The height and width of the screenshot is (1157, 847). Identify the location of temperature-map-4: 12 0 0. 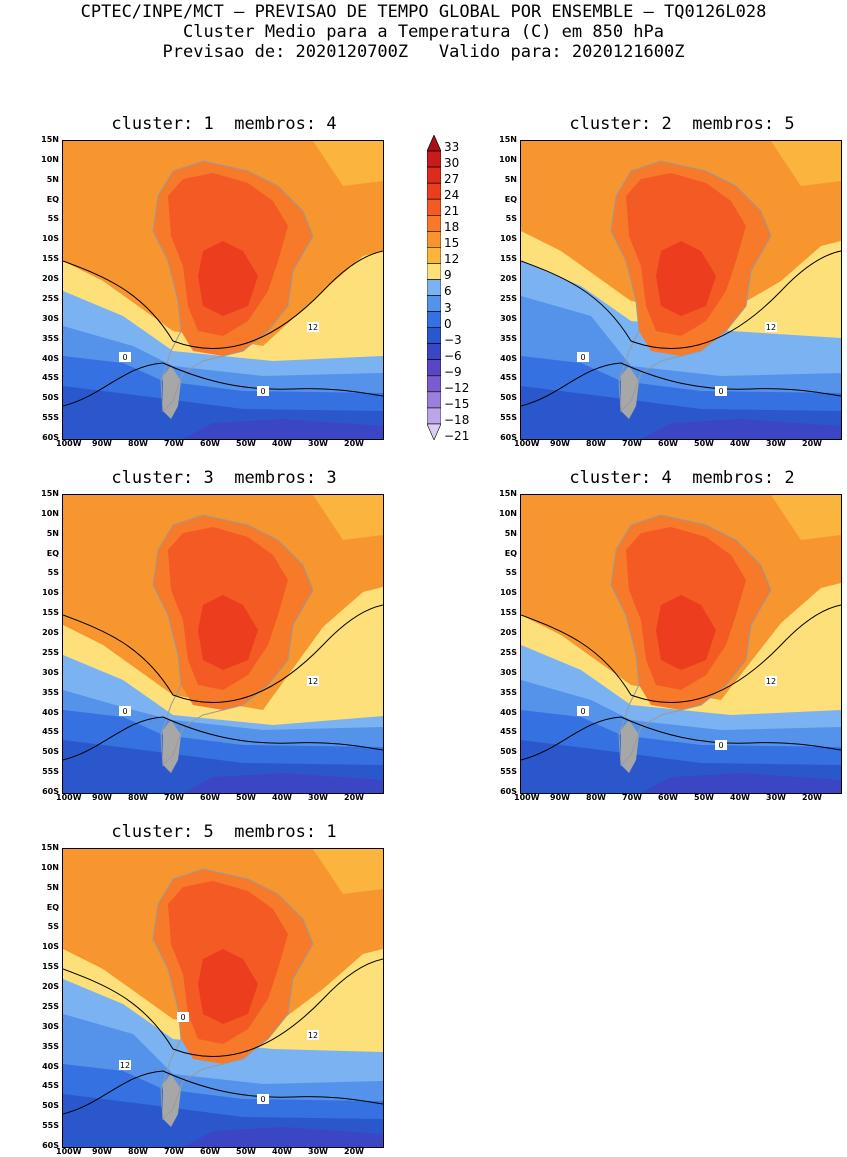
(681, 644).